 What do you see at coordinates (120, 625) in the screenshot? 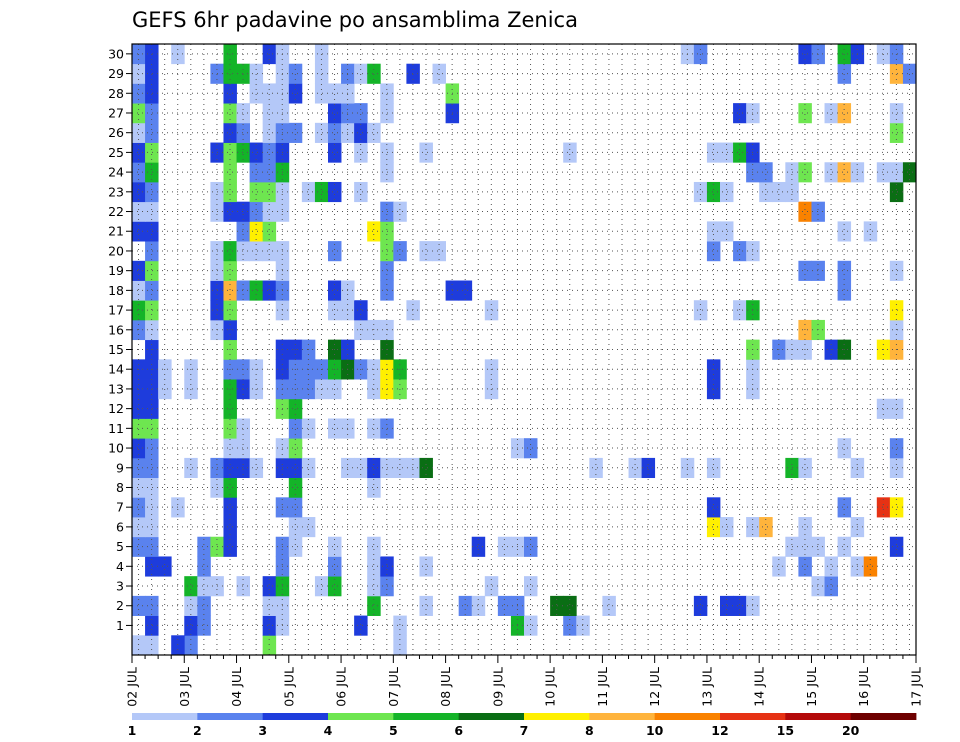
I see `y-tick-label: 1` at bounding box center [120, 625].